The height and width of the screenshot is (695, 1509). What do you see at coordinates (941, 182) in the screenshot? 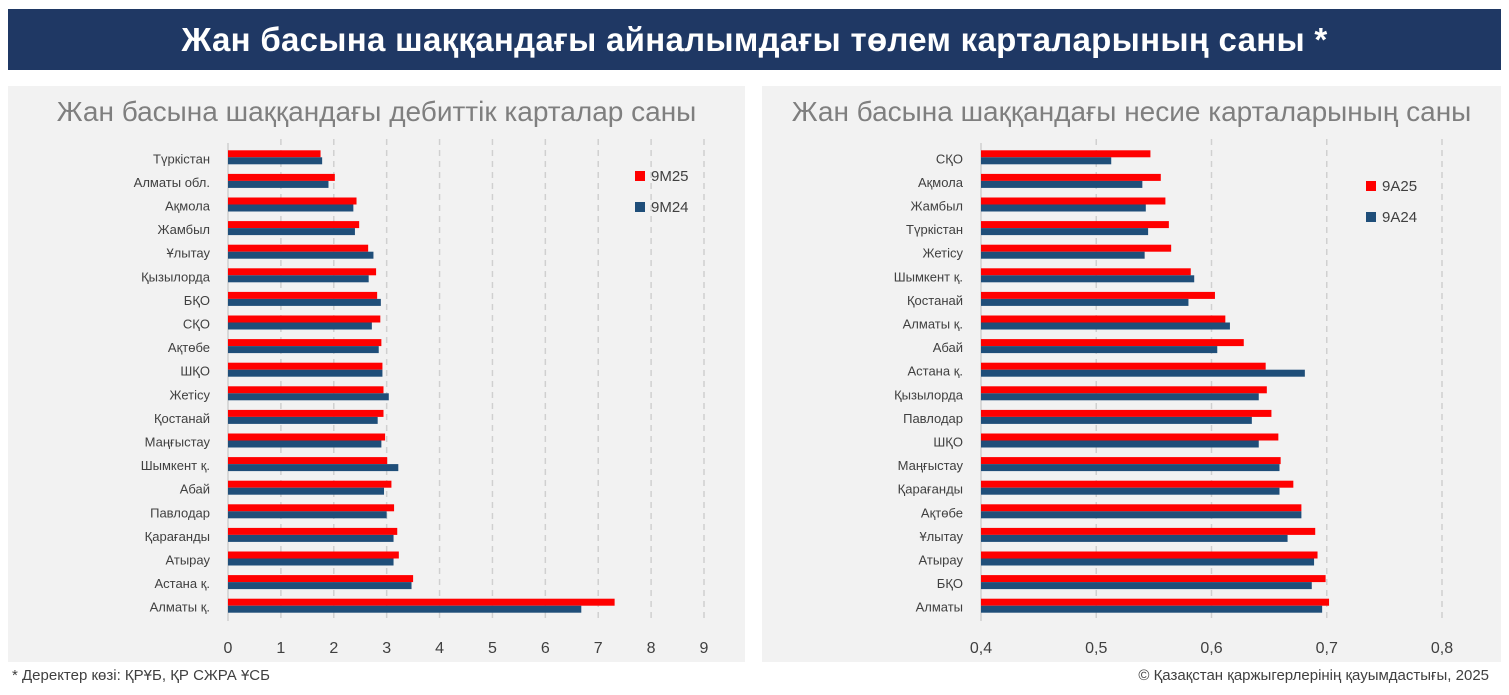
I see `credit-category-label: Ақмола` at bounding box center [941, 182].